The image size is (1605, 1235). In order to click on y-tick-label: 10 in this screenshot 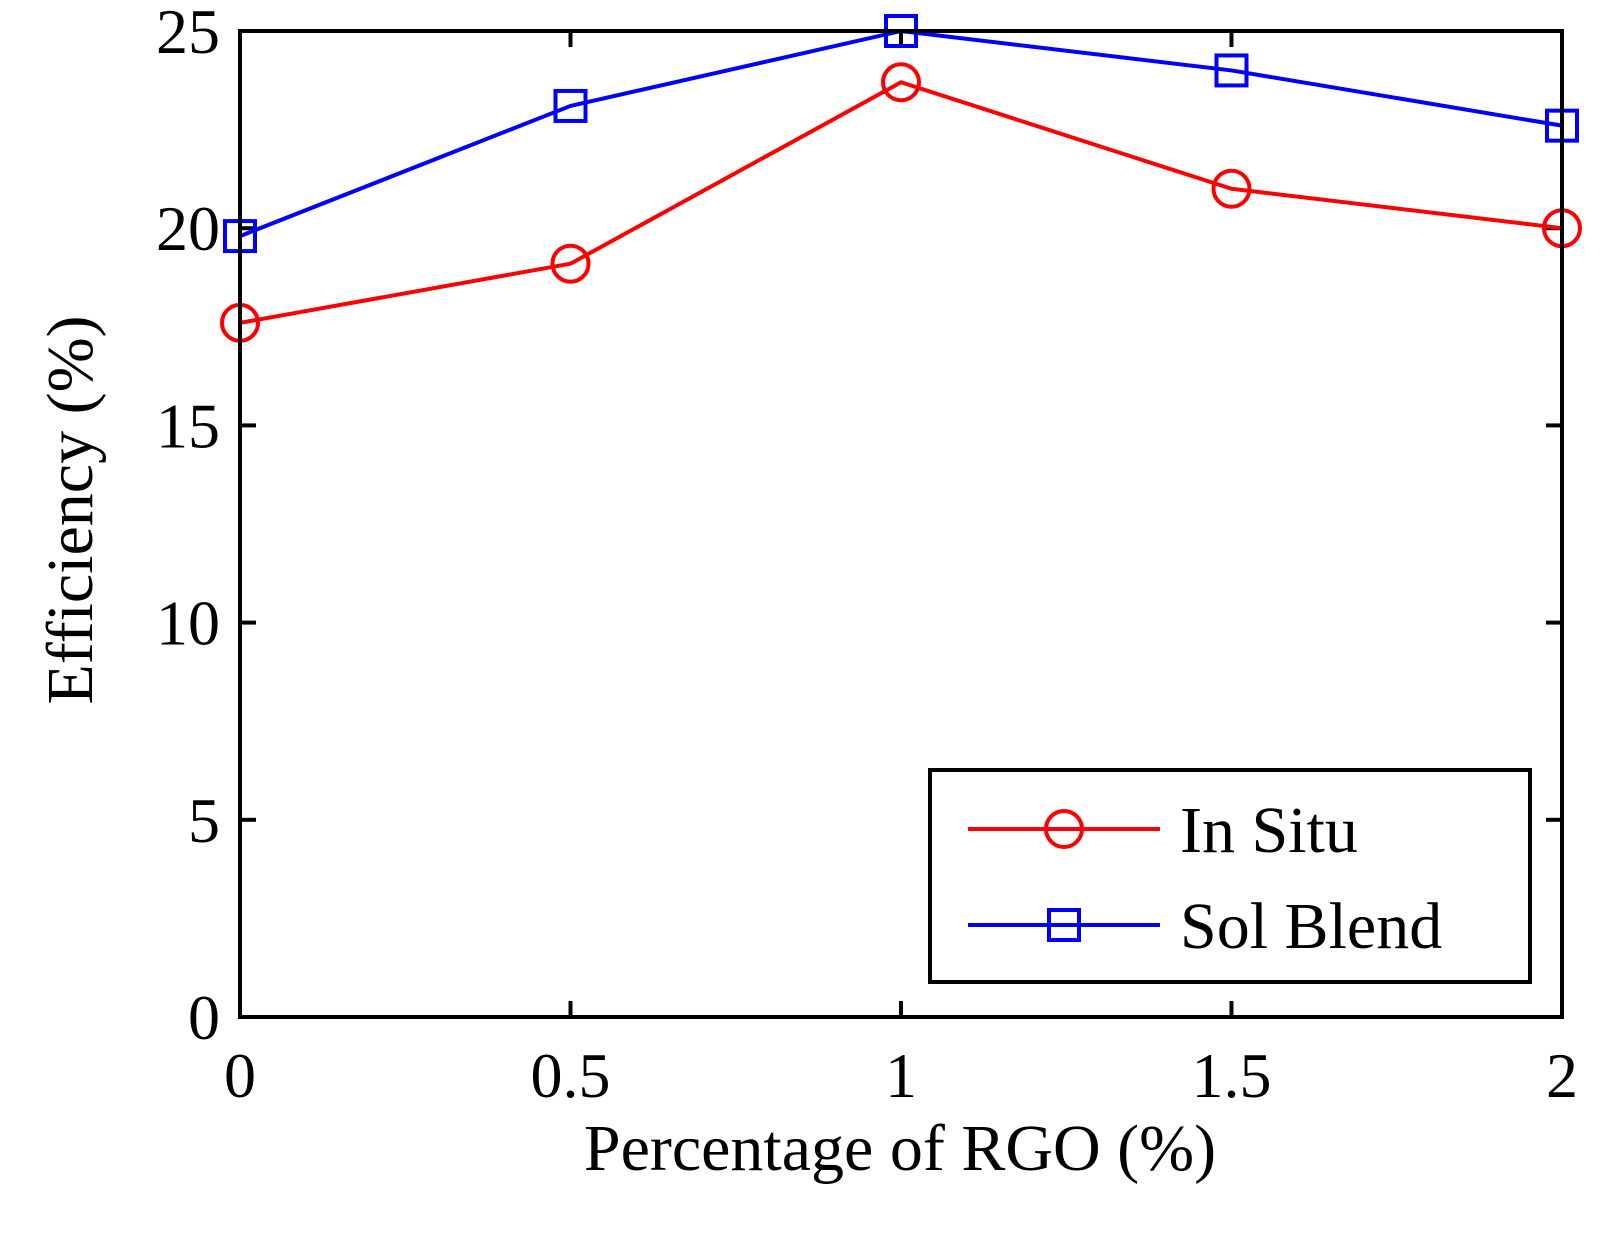, I will do `click(188, 623)`.